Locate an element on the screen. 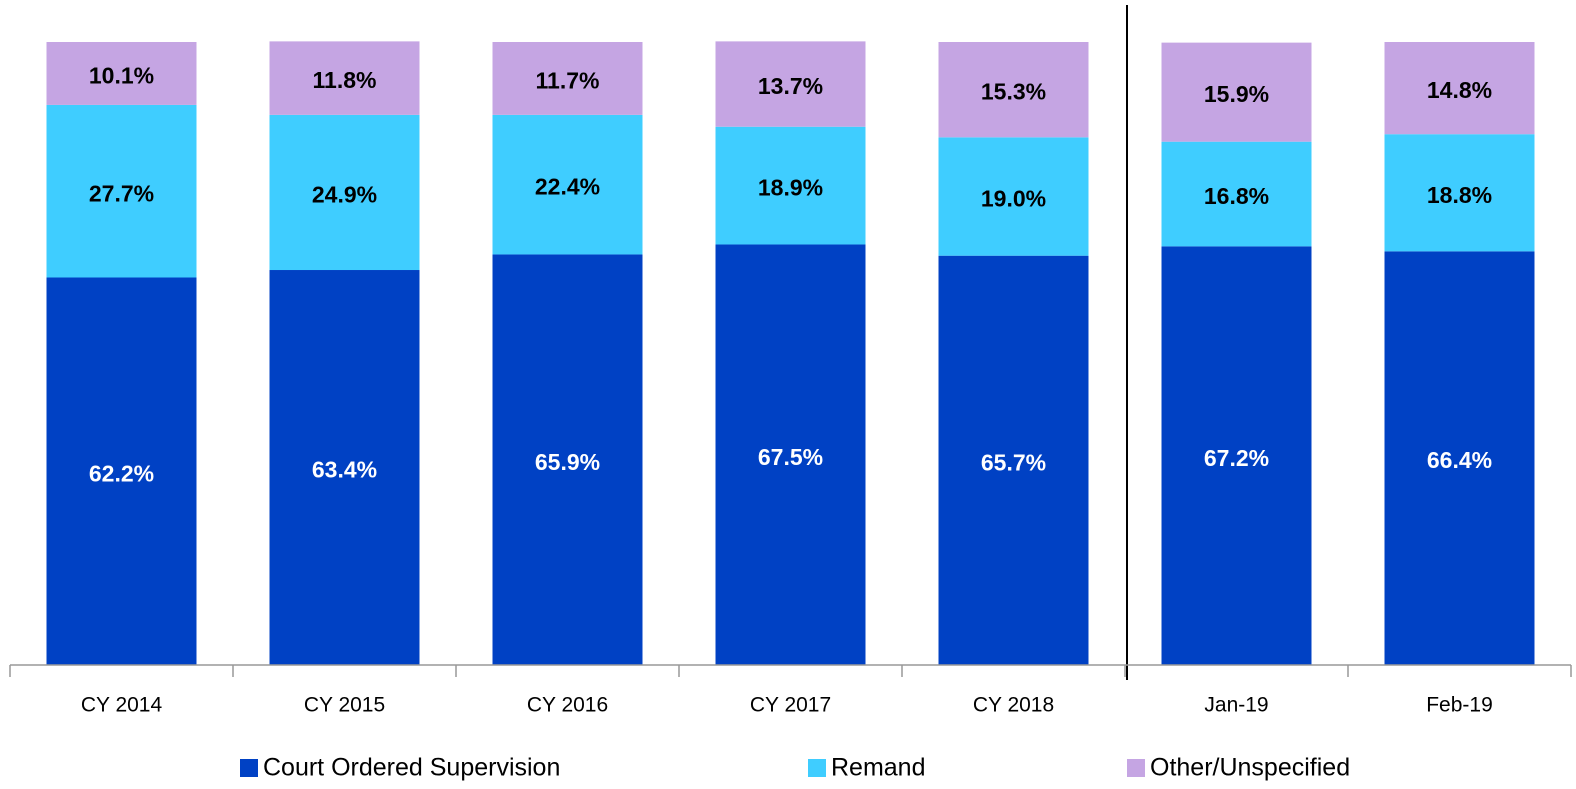 Image resolution: width=1576 pixels, height=789 pixels. value-label: 15.9% is located at coordinates (1236, 94).